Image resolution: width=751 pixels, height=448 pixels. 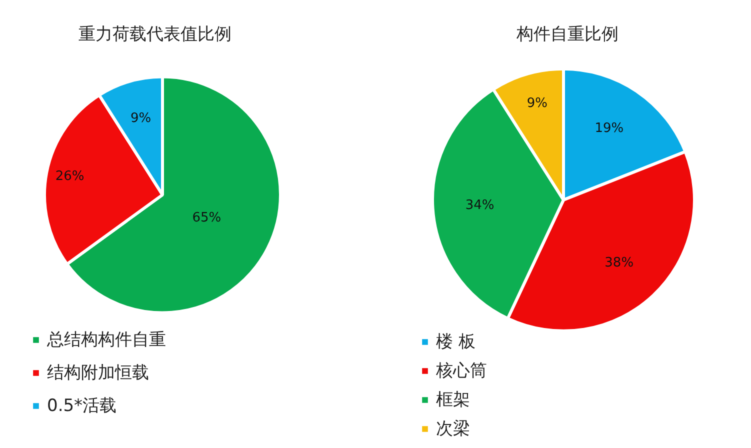 I want to click on legend-label: 楼 板, so click(x=456, y=342).